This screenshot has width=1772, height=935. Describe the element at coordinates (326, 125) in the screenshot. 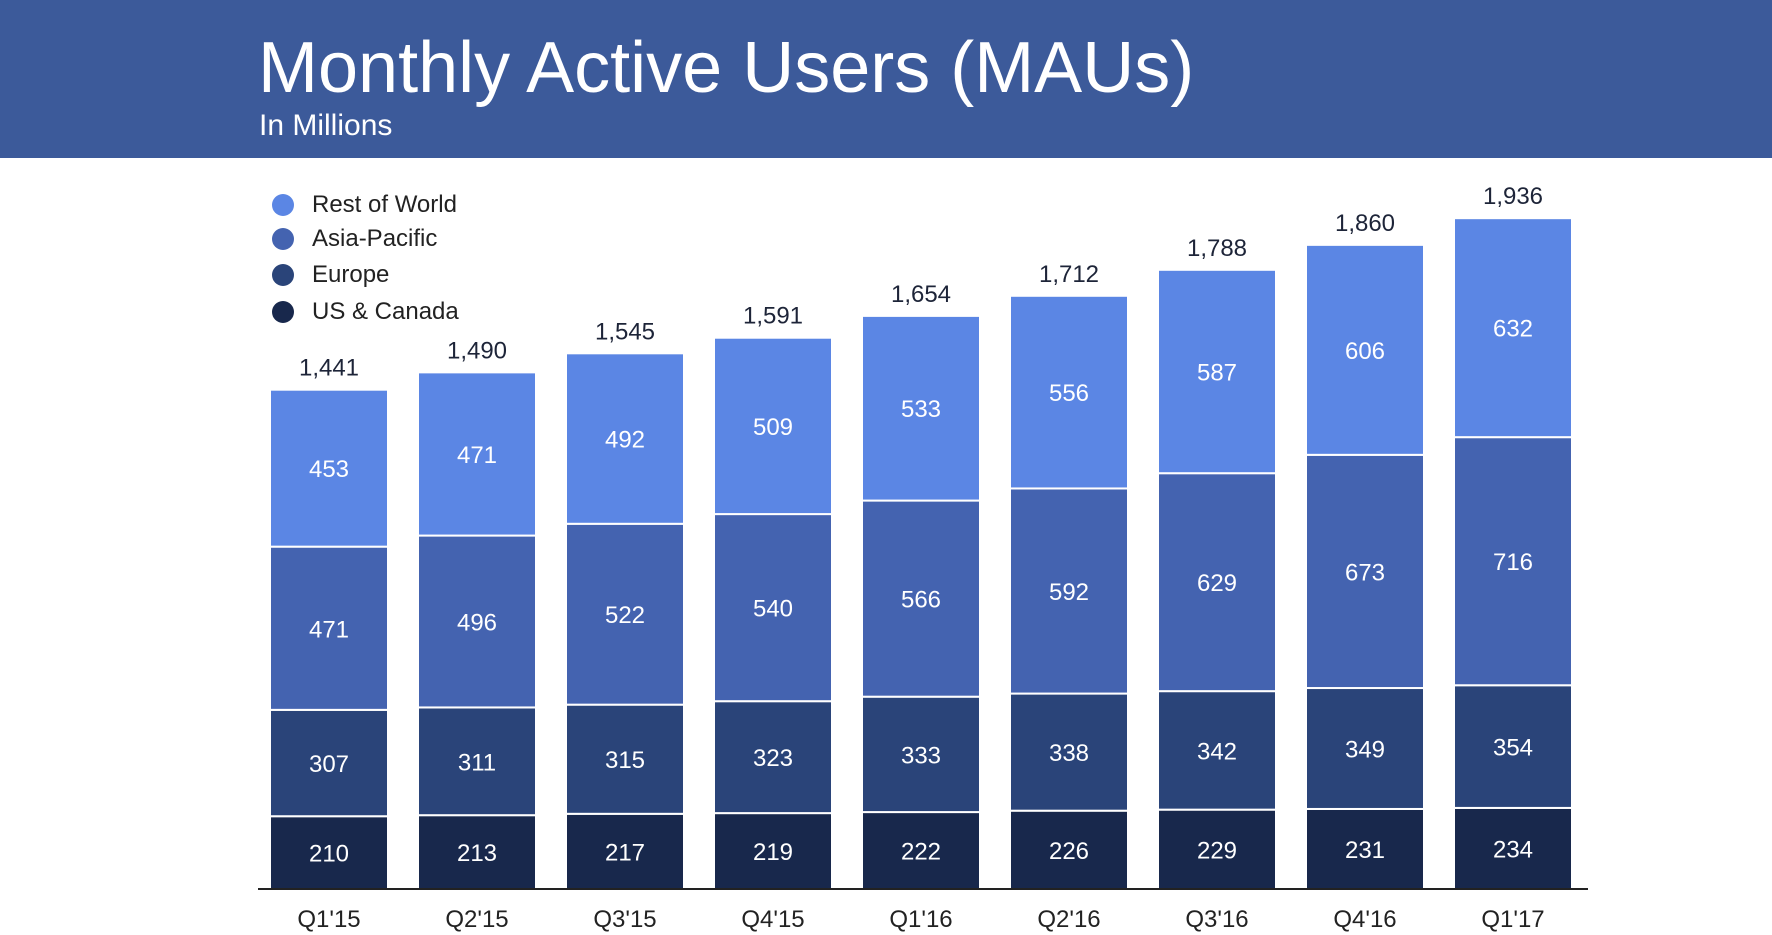

I see `page-subtitle: In Millions` at that location.